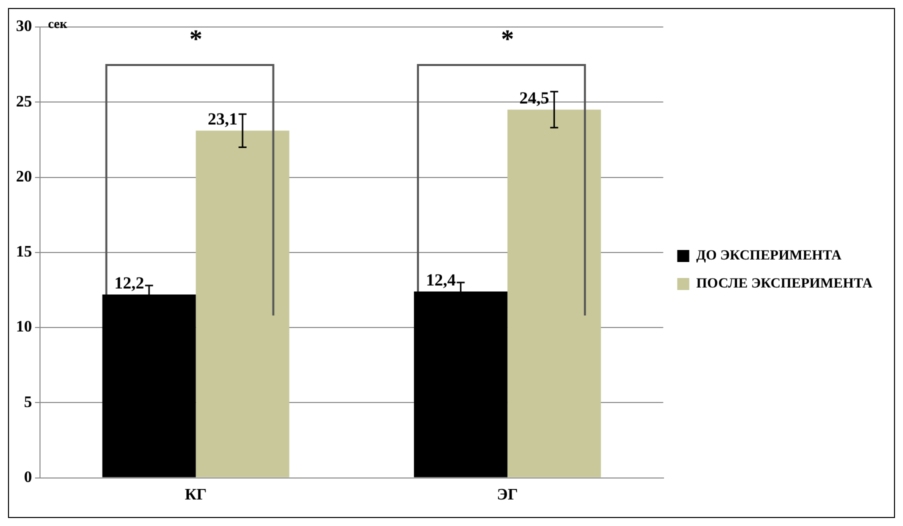 The image size is (903, 526). Describe the element at coordinates (785, 284) in the screenshot. I see `legend-label: ПОСЛЕ ЭКСПЕРИМЕНТА` at that location.